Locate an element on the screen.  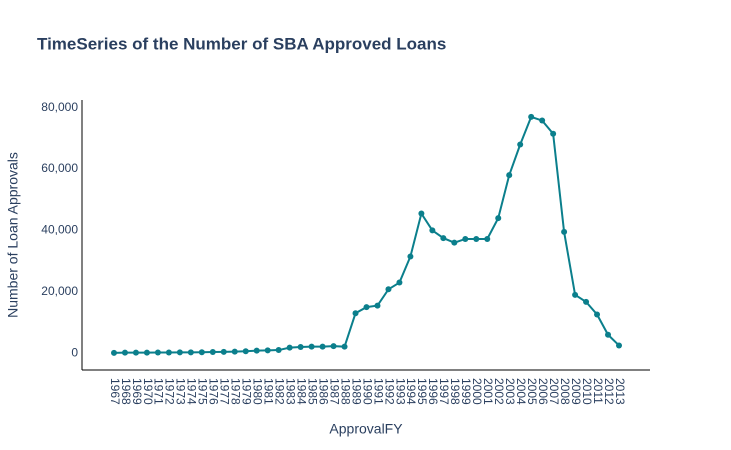
x-tick-label: 2006 is located at coordinates (543, 391).